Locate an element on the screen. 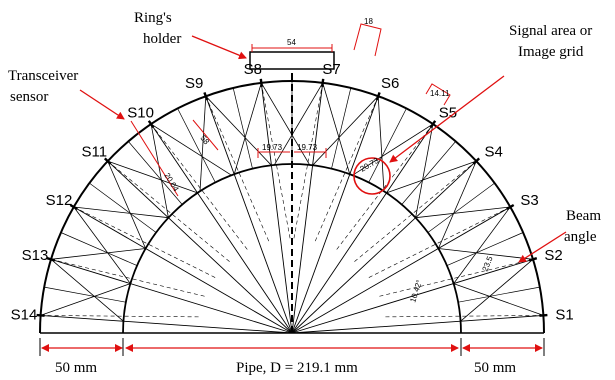 This screenshot has height=380, width=615. left-dim-label: 50 mm is located at coordinates (76, 368).